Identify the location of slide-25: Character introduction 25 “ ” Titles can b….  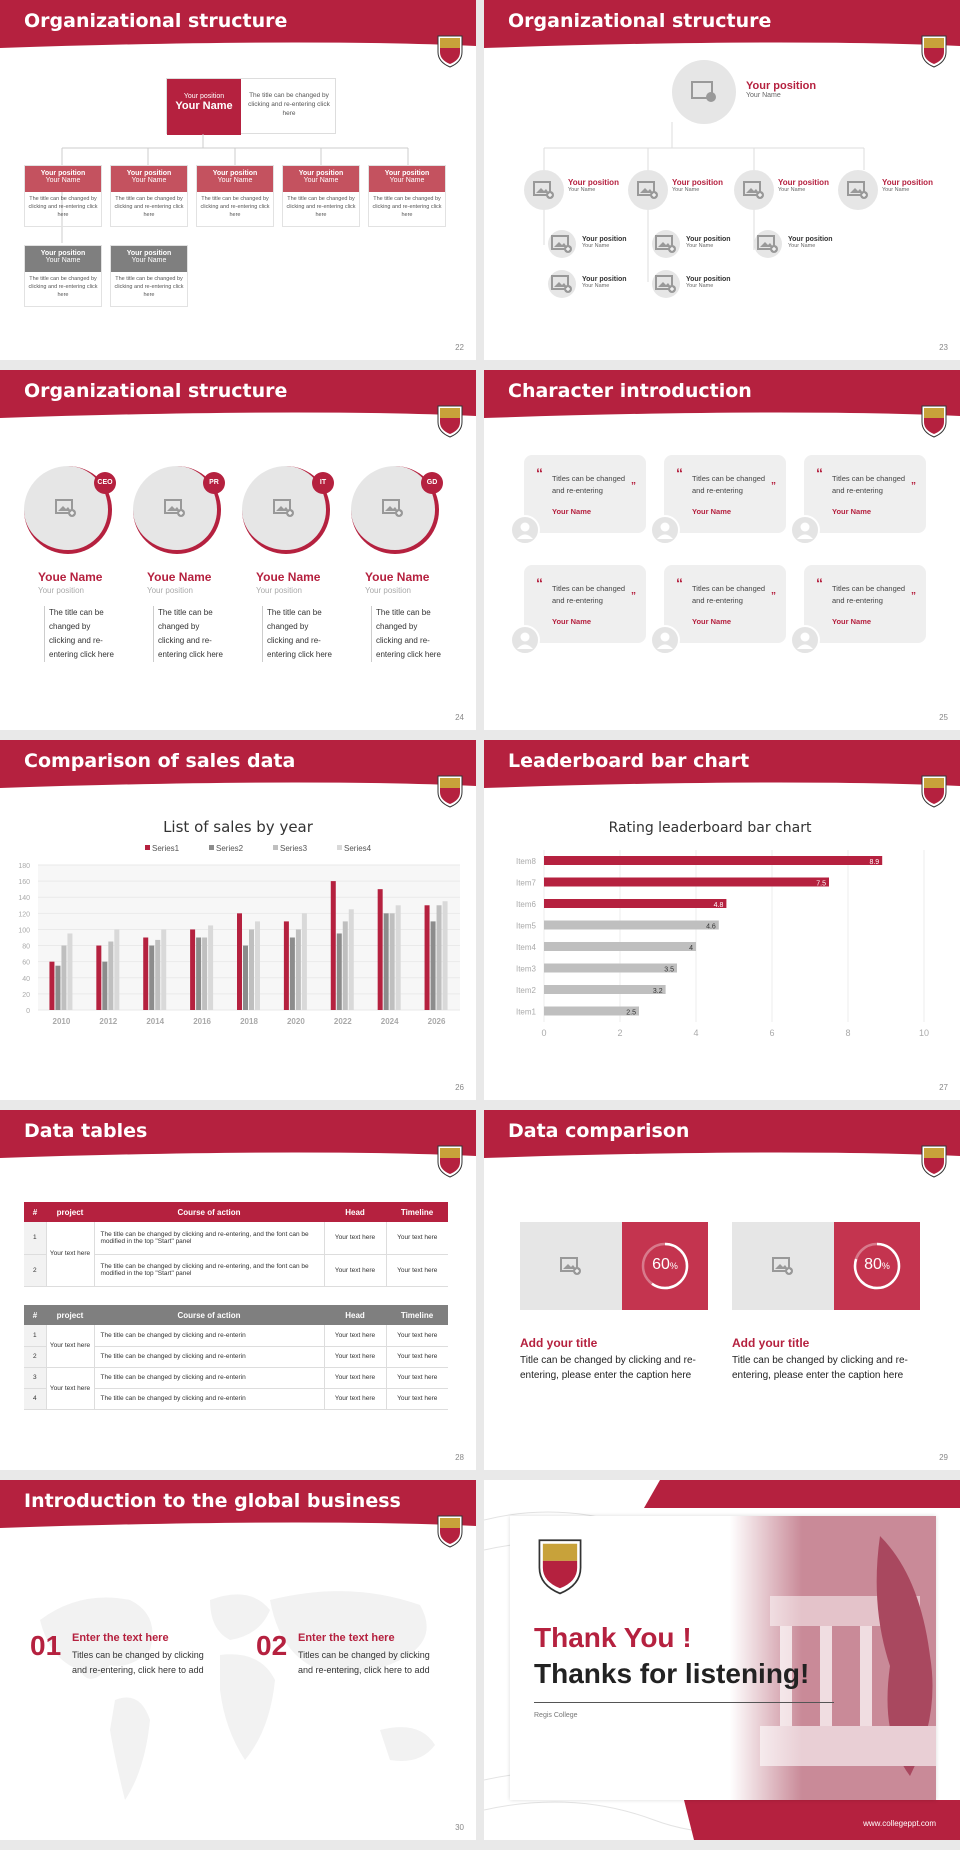
(722, 550).